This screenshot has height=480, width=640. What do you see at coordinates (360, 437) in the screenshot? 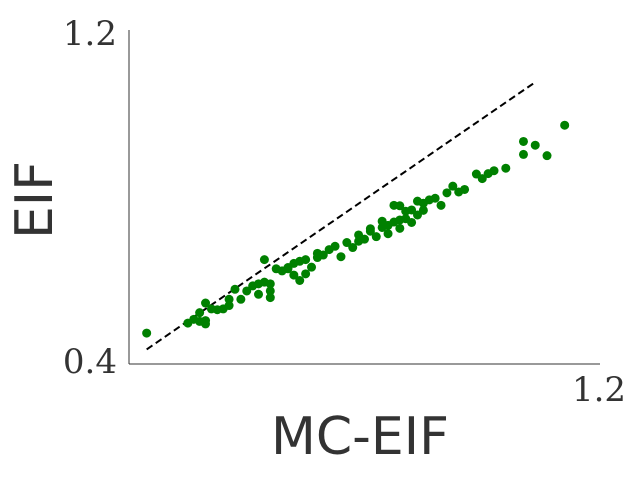
I see `x-axis-label: MC-EIF` at bounding box center [360, 437].